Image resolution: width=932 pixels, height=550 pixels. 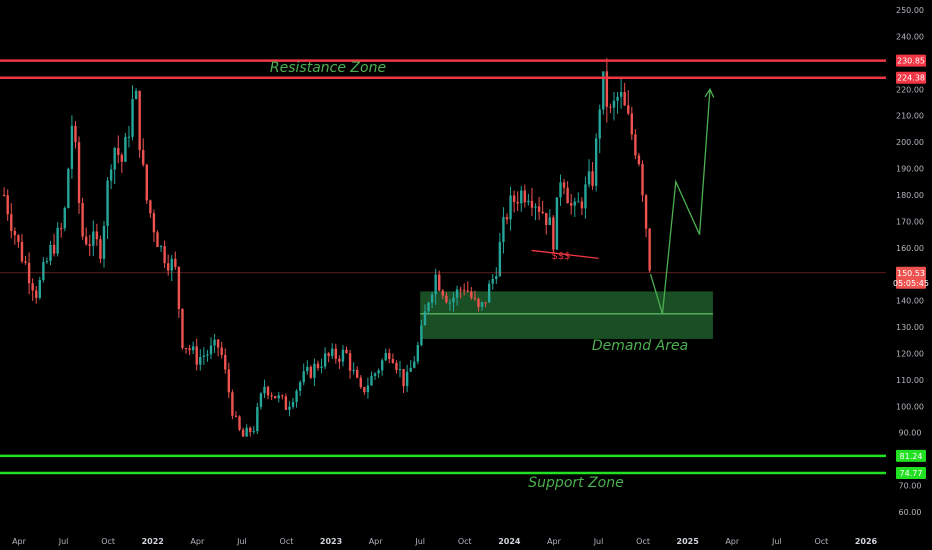 What do you see at coordinates (640, 346) in the screenshot?
I see `demand-area-label: Demand Area` at bounding box center [640, 346].